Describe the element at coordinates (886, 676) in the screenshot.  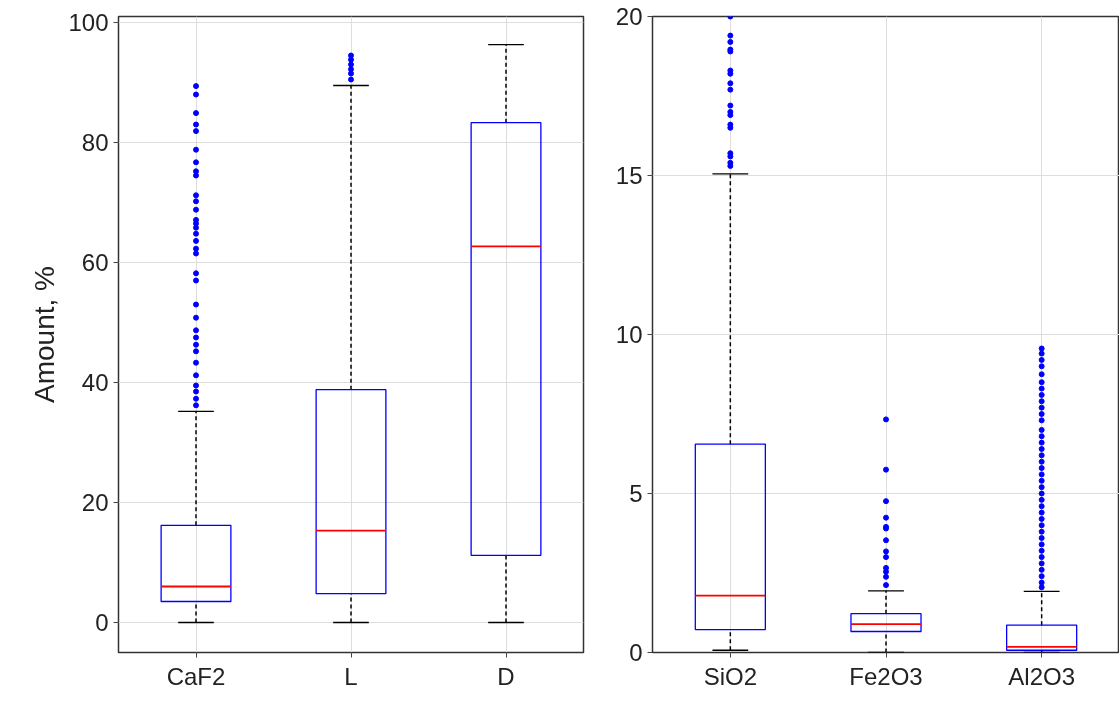
I see `x-tick-label: Fe2O3` at that location.